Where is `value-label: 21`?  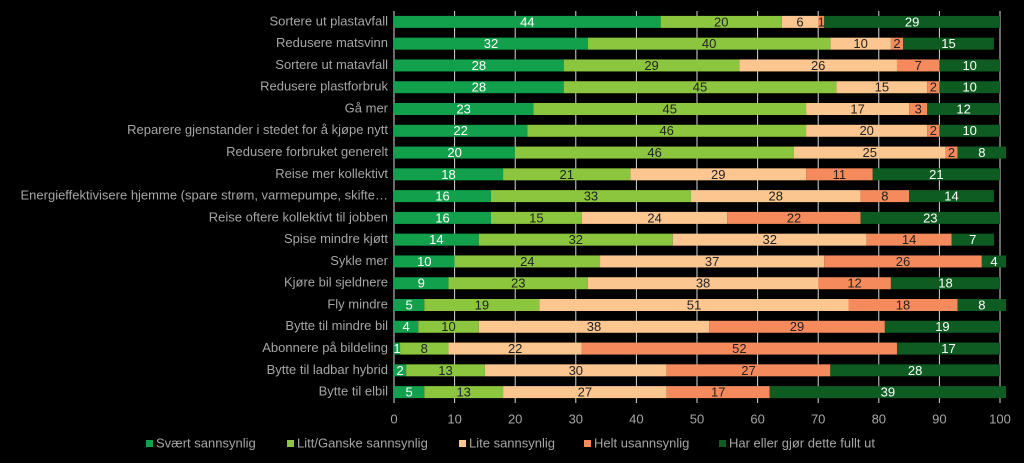
value-label: 21 is located at coordinates (566, 174).